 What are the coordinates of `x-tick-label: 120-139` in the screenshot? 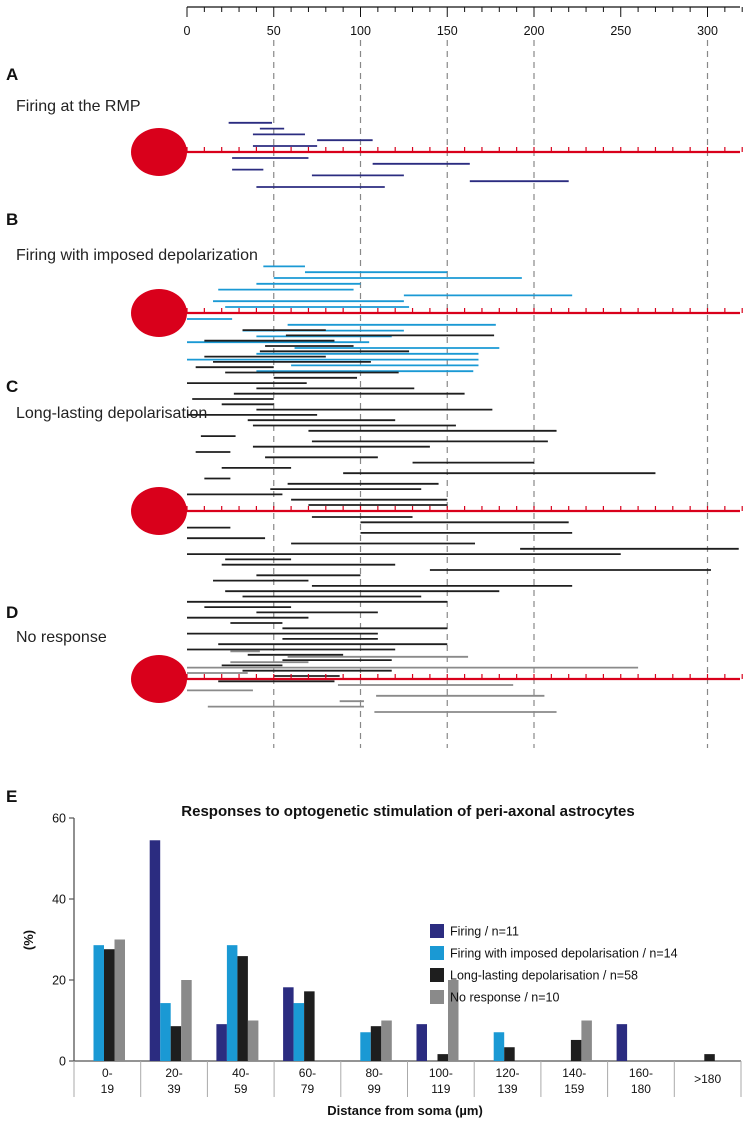 It's located at (508, 1081).